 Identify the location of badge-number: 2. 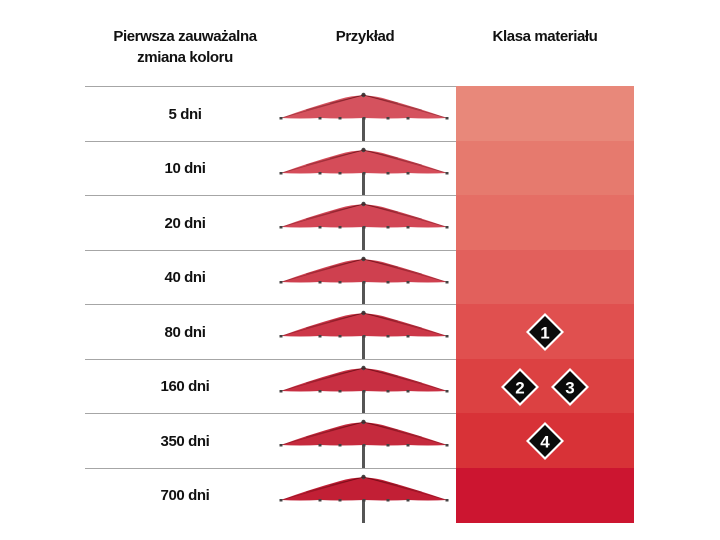
(519, 387).